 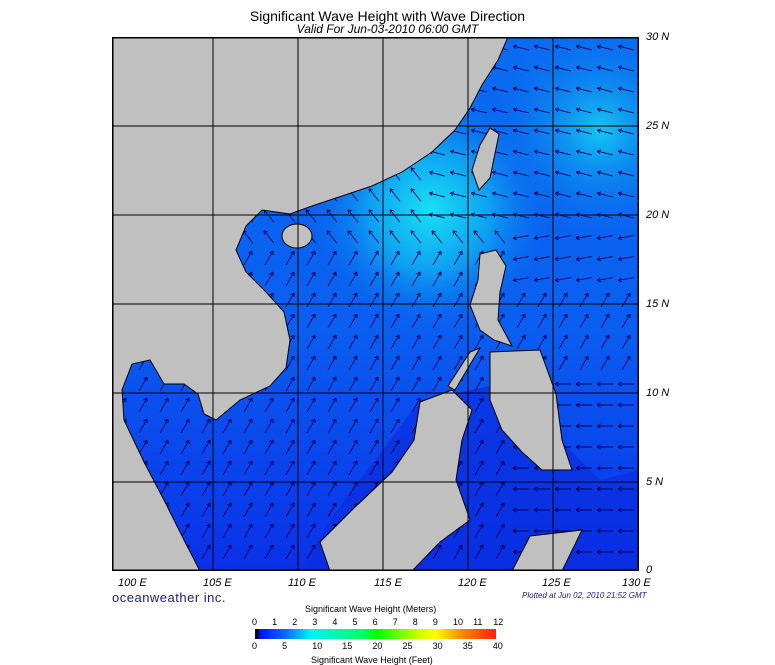 I want to click on feet-tick: 0, so click(x=255, y=646).